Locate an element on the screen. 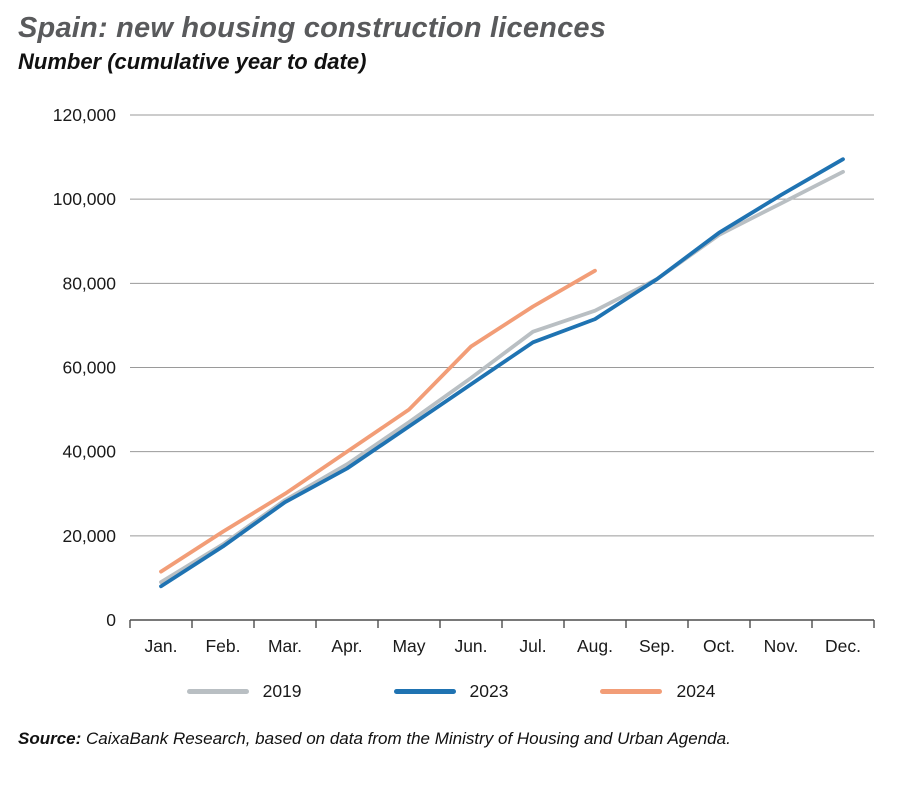 This screenshot has height=802, width=900. source-label: Source: is located at coordinates (50, 738).